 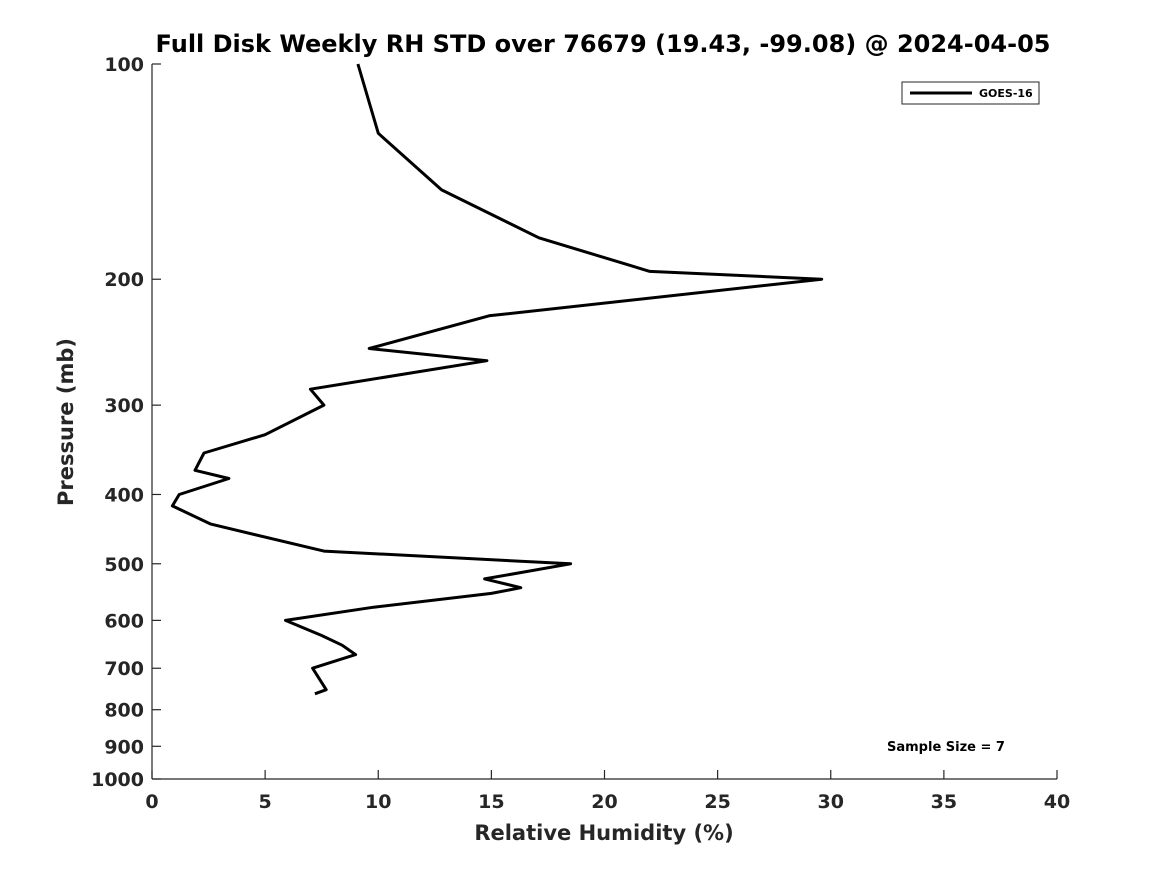 I want to click on x-tick-label: 35, so click(x=944, y=802).